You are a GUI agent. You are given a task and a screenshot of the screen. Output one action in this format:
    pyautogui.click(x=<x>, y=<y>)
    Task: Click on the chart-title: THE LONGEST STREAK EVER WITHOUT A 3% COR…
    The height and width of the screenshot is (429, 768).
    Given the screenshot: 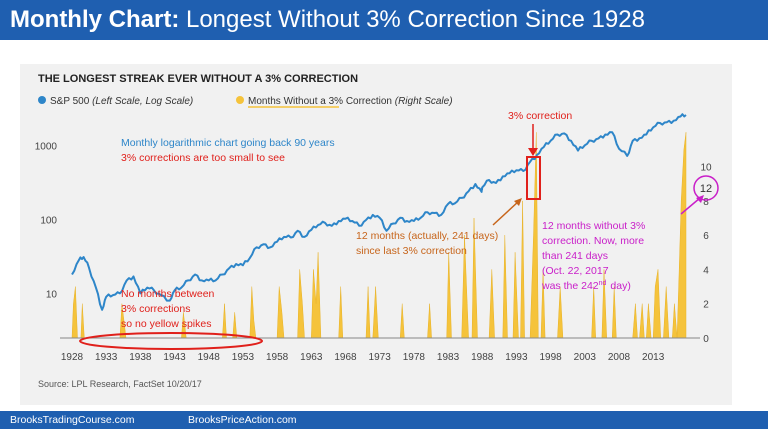 What is the action you would take?
    pyautogui.click(x=198, y=79)
    